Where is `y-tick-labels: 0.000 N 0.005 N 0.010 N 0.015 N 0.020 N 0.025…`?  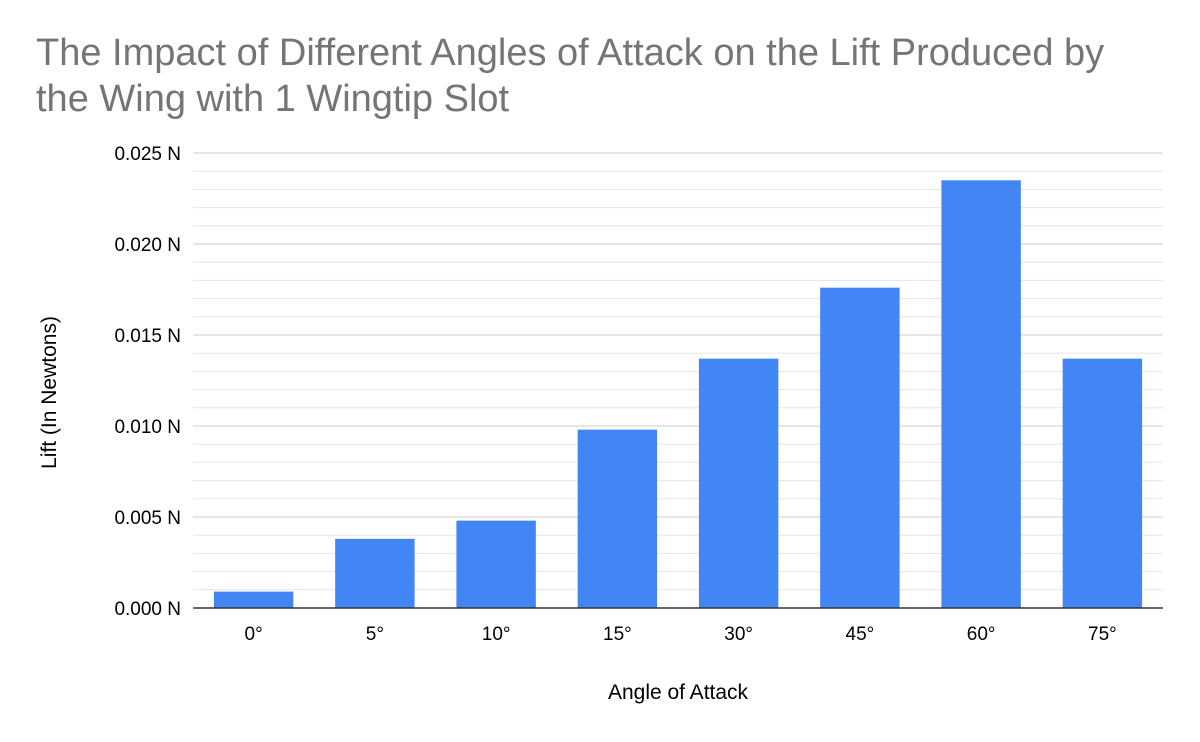 y-tick-labels: 0.000 N 0.005 N 0.010 N 0.015 N 0.020 N 0.025… is located at coordinates (147, 382).